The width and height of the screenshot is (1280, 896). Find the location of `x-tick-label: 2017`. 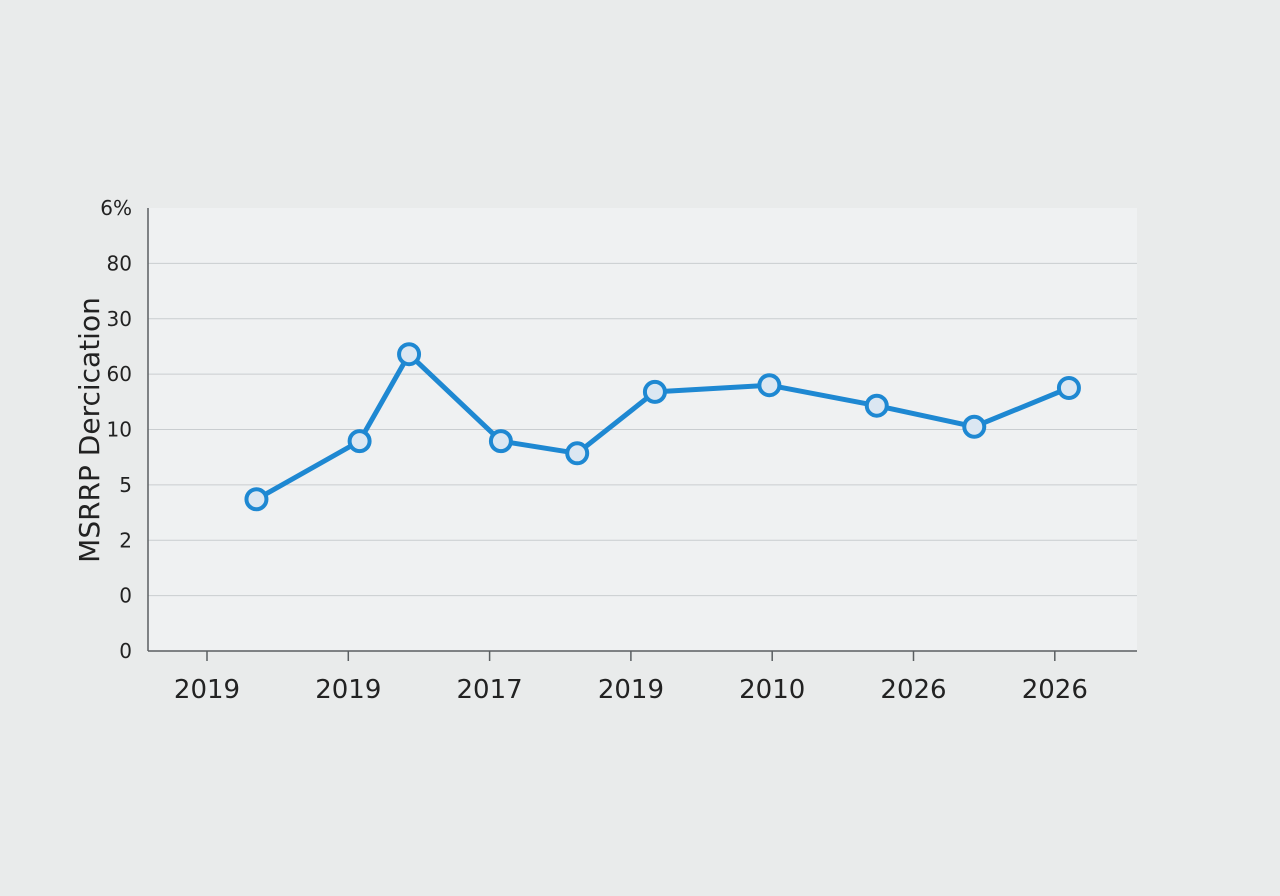

x-tick-label: 2017 is located at coordinates (490, 690).